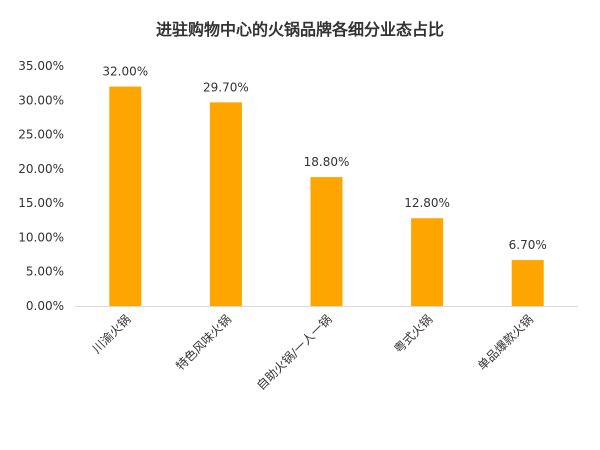 Image resolution: width=600 pixels, height=450 pixels. Describe the element at coordinates (327, 162) in the screenshot. I see `data-label: 18.80%` at that location.